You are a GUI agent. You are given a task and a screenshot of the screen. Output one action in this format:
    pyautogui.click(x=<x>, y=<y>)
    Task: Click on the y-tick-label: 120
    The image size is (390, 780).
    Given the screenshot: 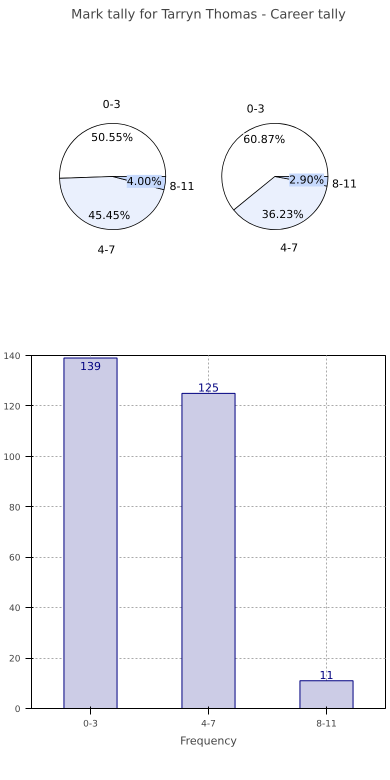 What is the action you would take?
    pyautogui.click(x=12, y=407)
    